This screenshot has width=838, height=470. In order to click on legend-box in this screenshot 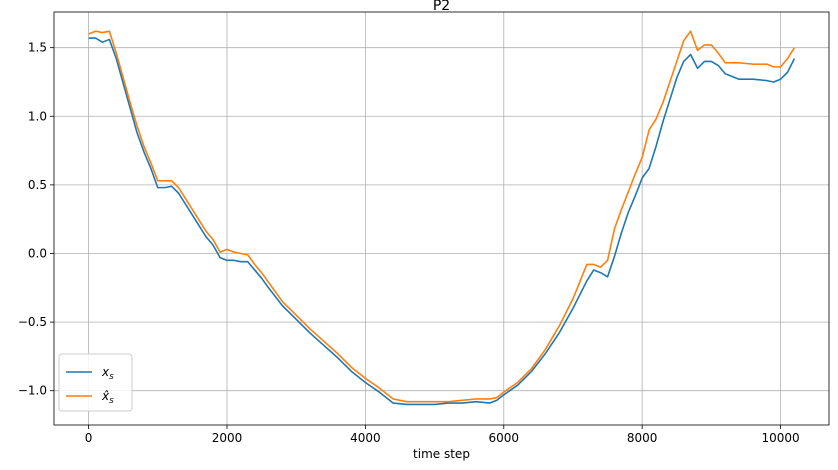, I will do `click(95, 382)`.